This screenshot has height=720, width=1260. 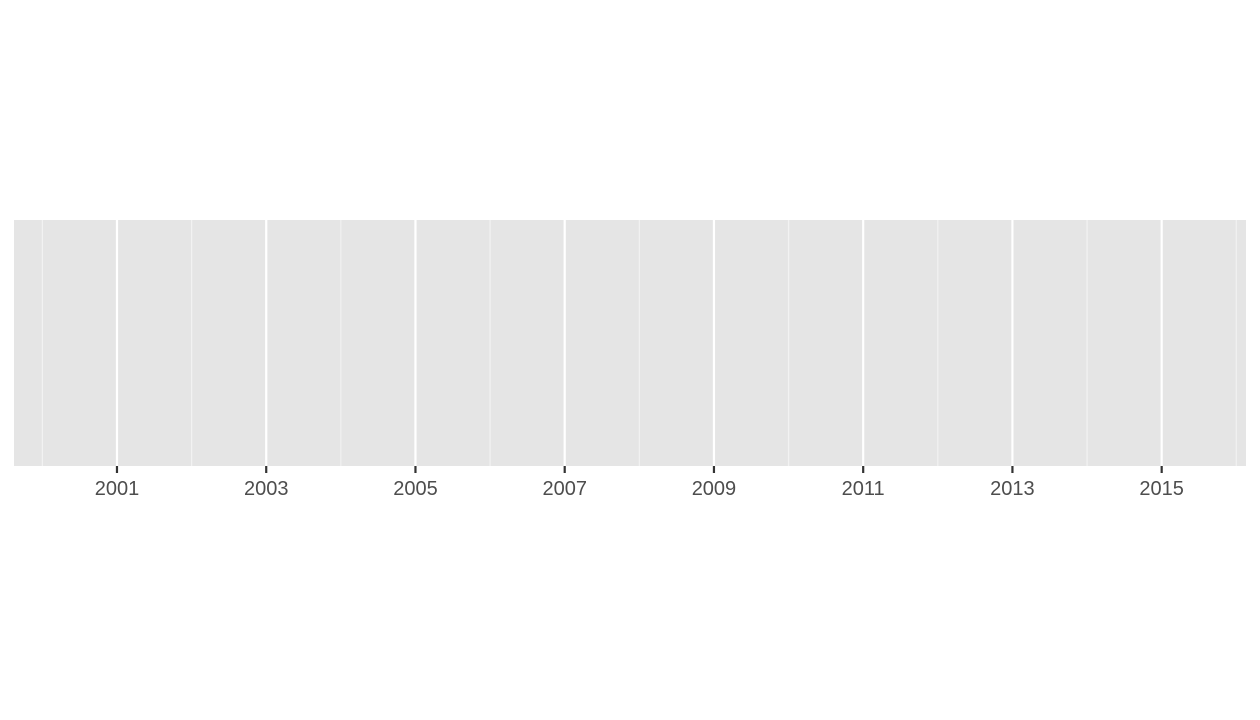 What do you see at coordinates (863, 489) in the screenshot?
I see `x-tick-label-2011: 2011` at bounding box center [863, 489].